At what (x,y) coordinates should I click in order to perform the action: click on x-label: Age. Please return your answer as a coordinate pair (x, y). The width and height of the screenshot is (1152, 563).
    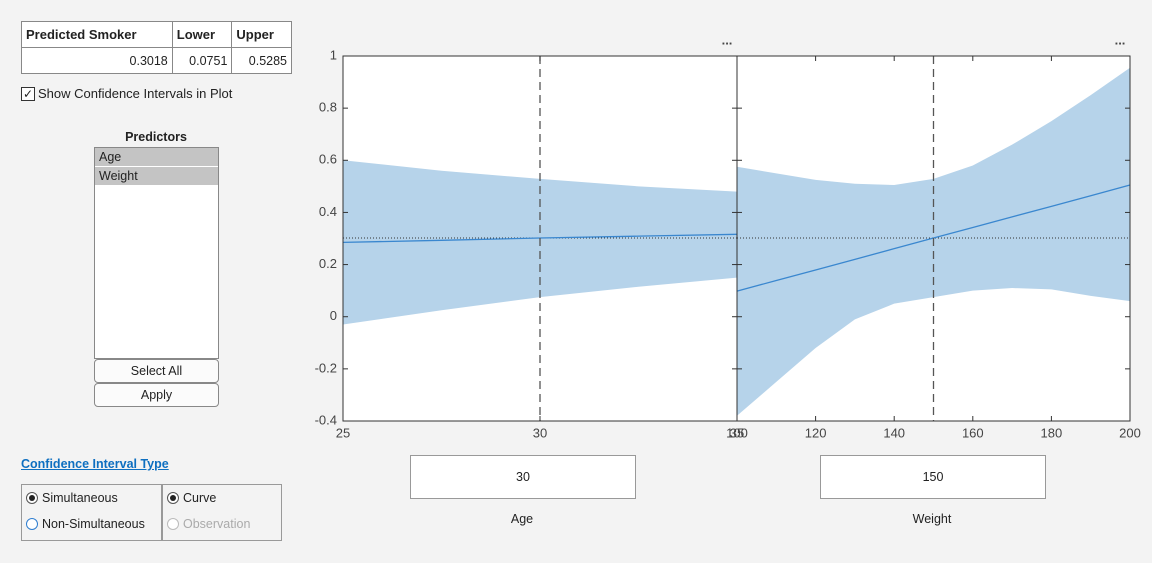
    Looking at the image, I should click on (522, 519).